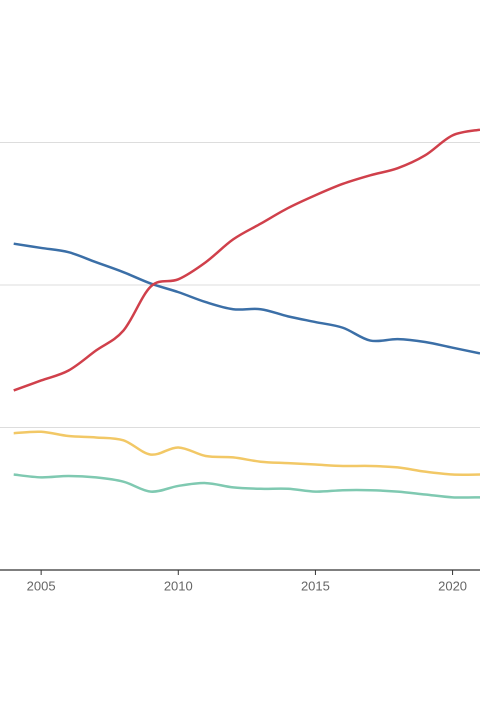  I want to click on x-tick-label: 2005, so click(41, 585).